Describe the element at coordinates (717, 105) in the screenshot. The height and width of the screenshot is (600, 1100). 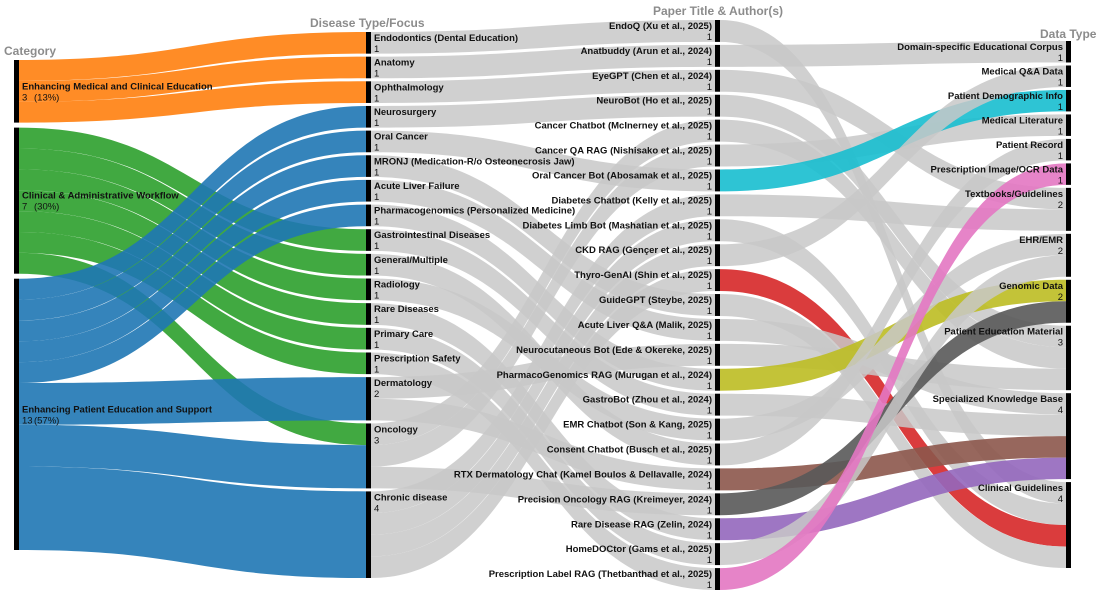
I see `sankey-node-p4` at that location.